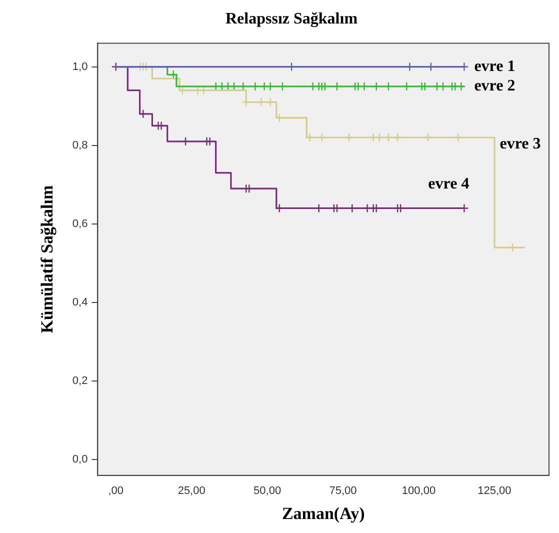 This screenshot has width=559, height=533. Describe the element at coordinates (80, 145) in the screenshot. I see `y-tick-label: 0,8` at that location.